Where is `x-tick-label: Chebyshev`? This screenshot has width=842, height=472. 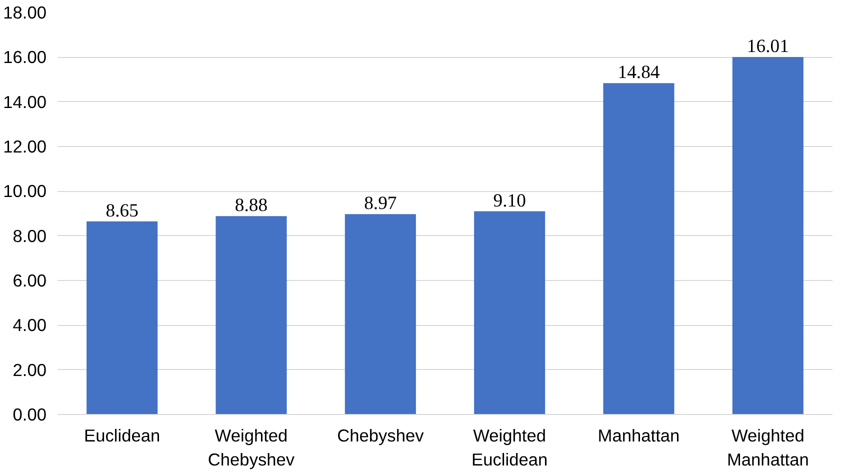
x-tick-label: Chebyshev is located at coordinates (380, 436).